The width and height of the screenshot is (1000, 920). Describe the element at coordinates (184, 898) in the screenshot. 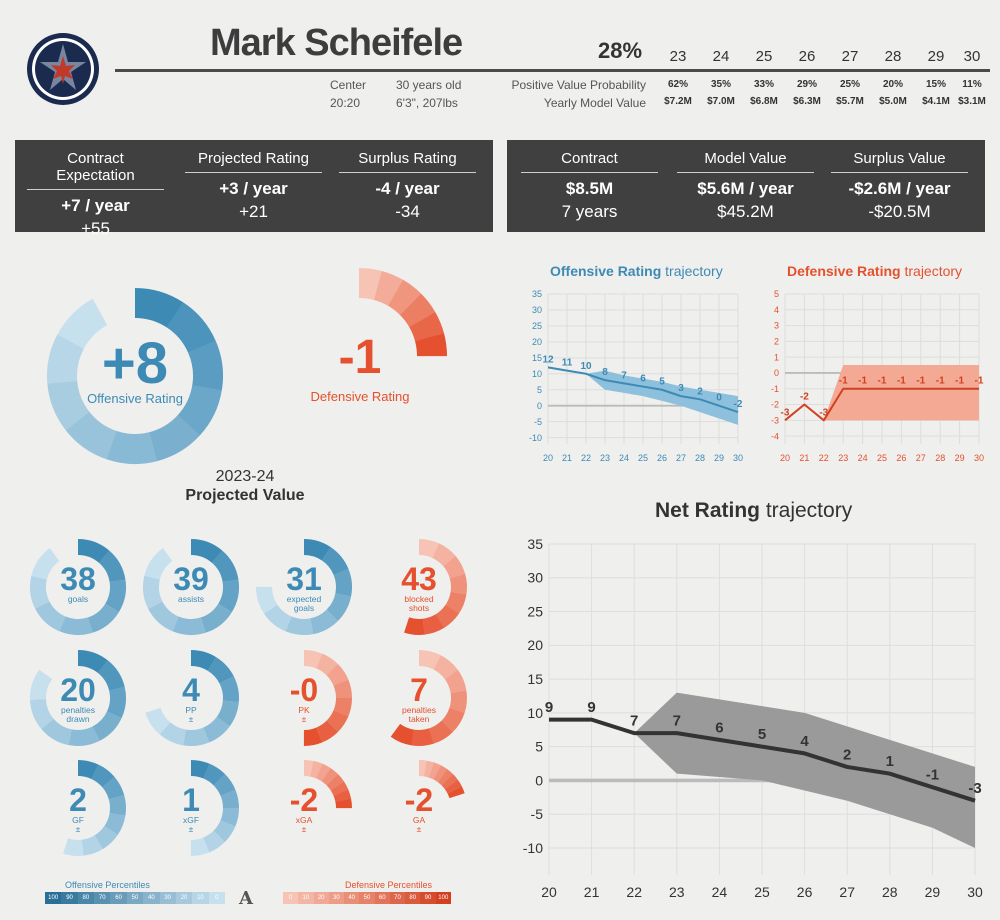

I see `legend-tick: 20` at that location.